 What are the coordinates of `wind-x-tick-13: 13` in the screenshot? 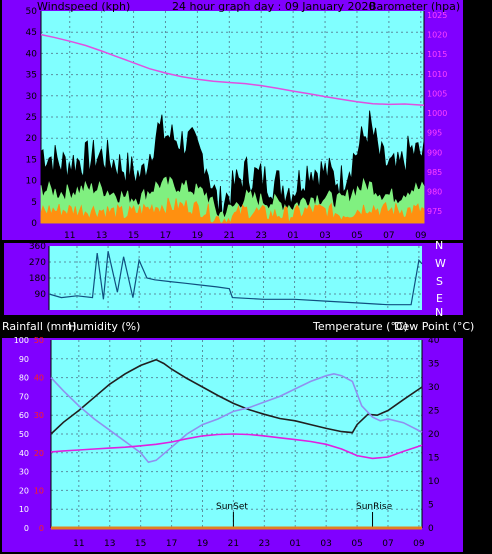 It's located at (101, 236).